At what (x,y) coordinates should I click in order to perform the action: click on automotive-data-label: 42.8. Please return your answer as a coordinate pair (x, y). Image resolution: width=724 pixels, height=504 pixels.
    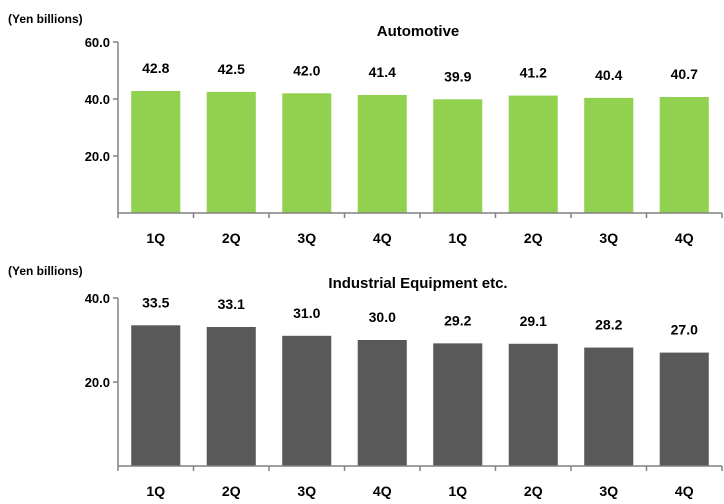
    Looking at the image, I should click on (155, 68).